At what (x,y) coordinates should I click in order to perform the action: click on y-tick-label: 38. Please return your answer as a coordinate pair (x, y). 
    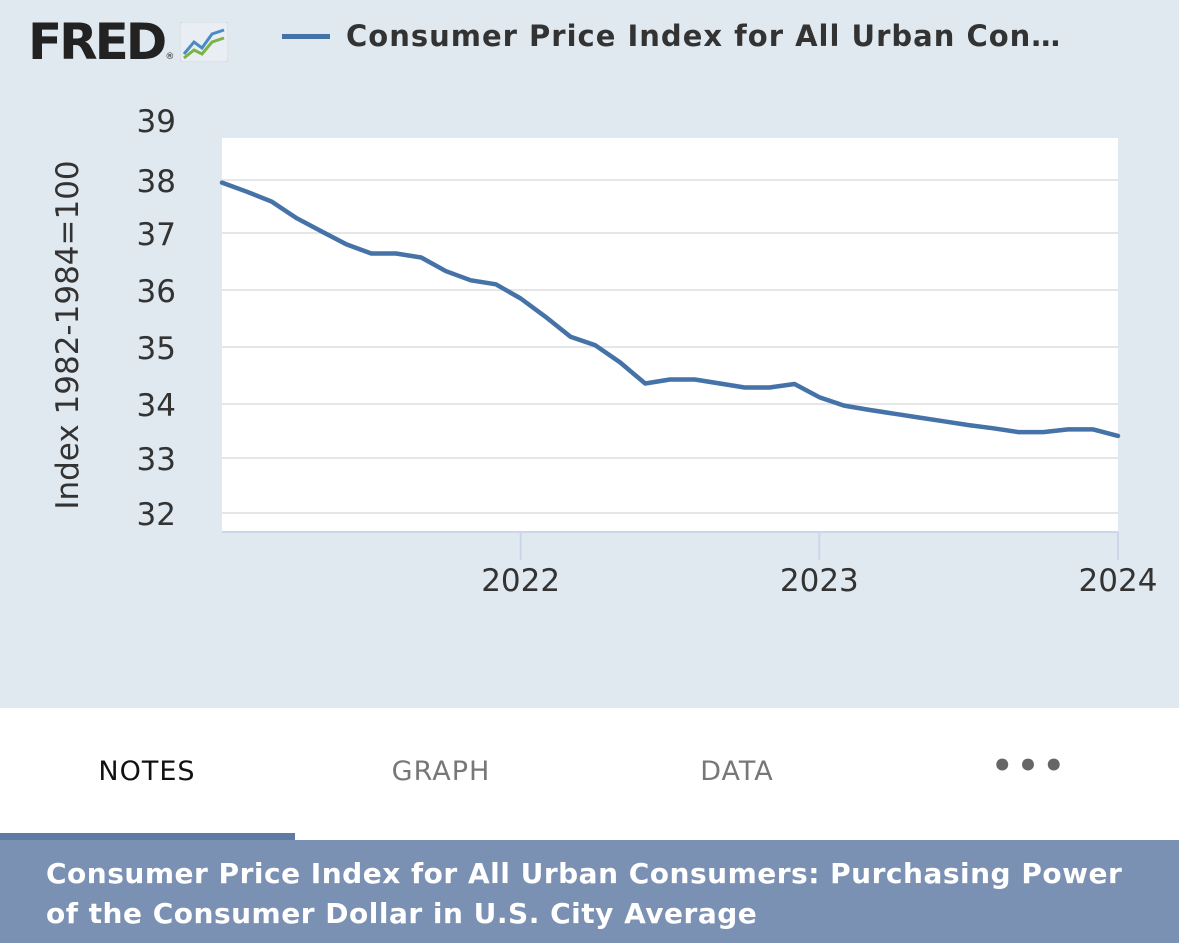
    Looking at the image, I should click on (156, 182).